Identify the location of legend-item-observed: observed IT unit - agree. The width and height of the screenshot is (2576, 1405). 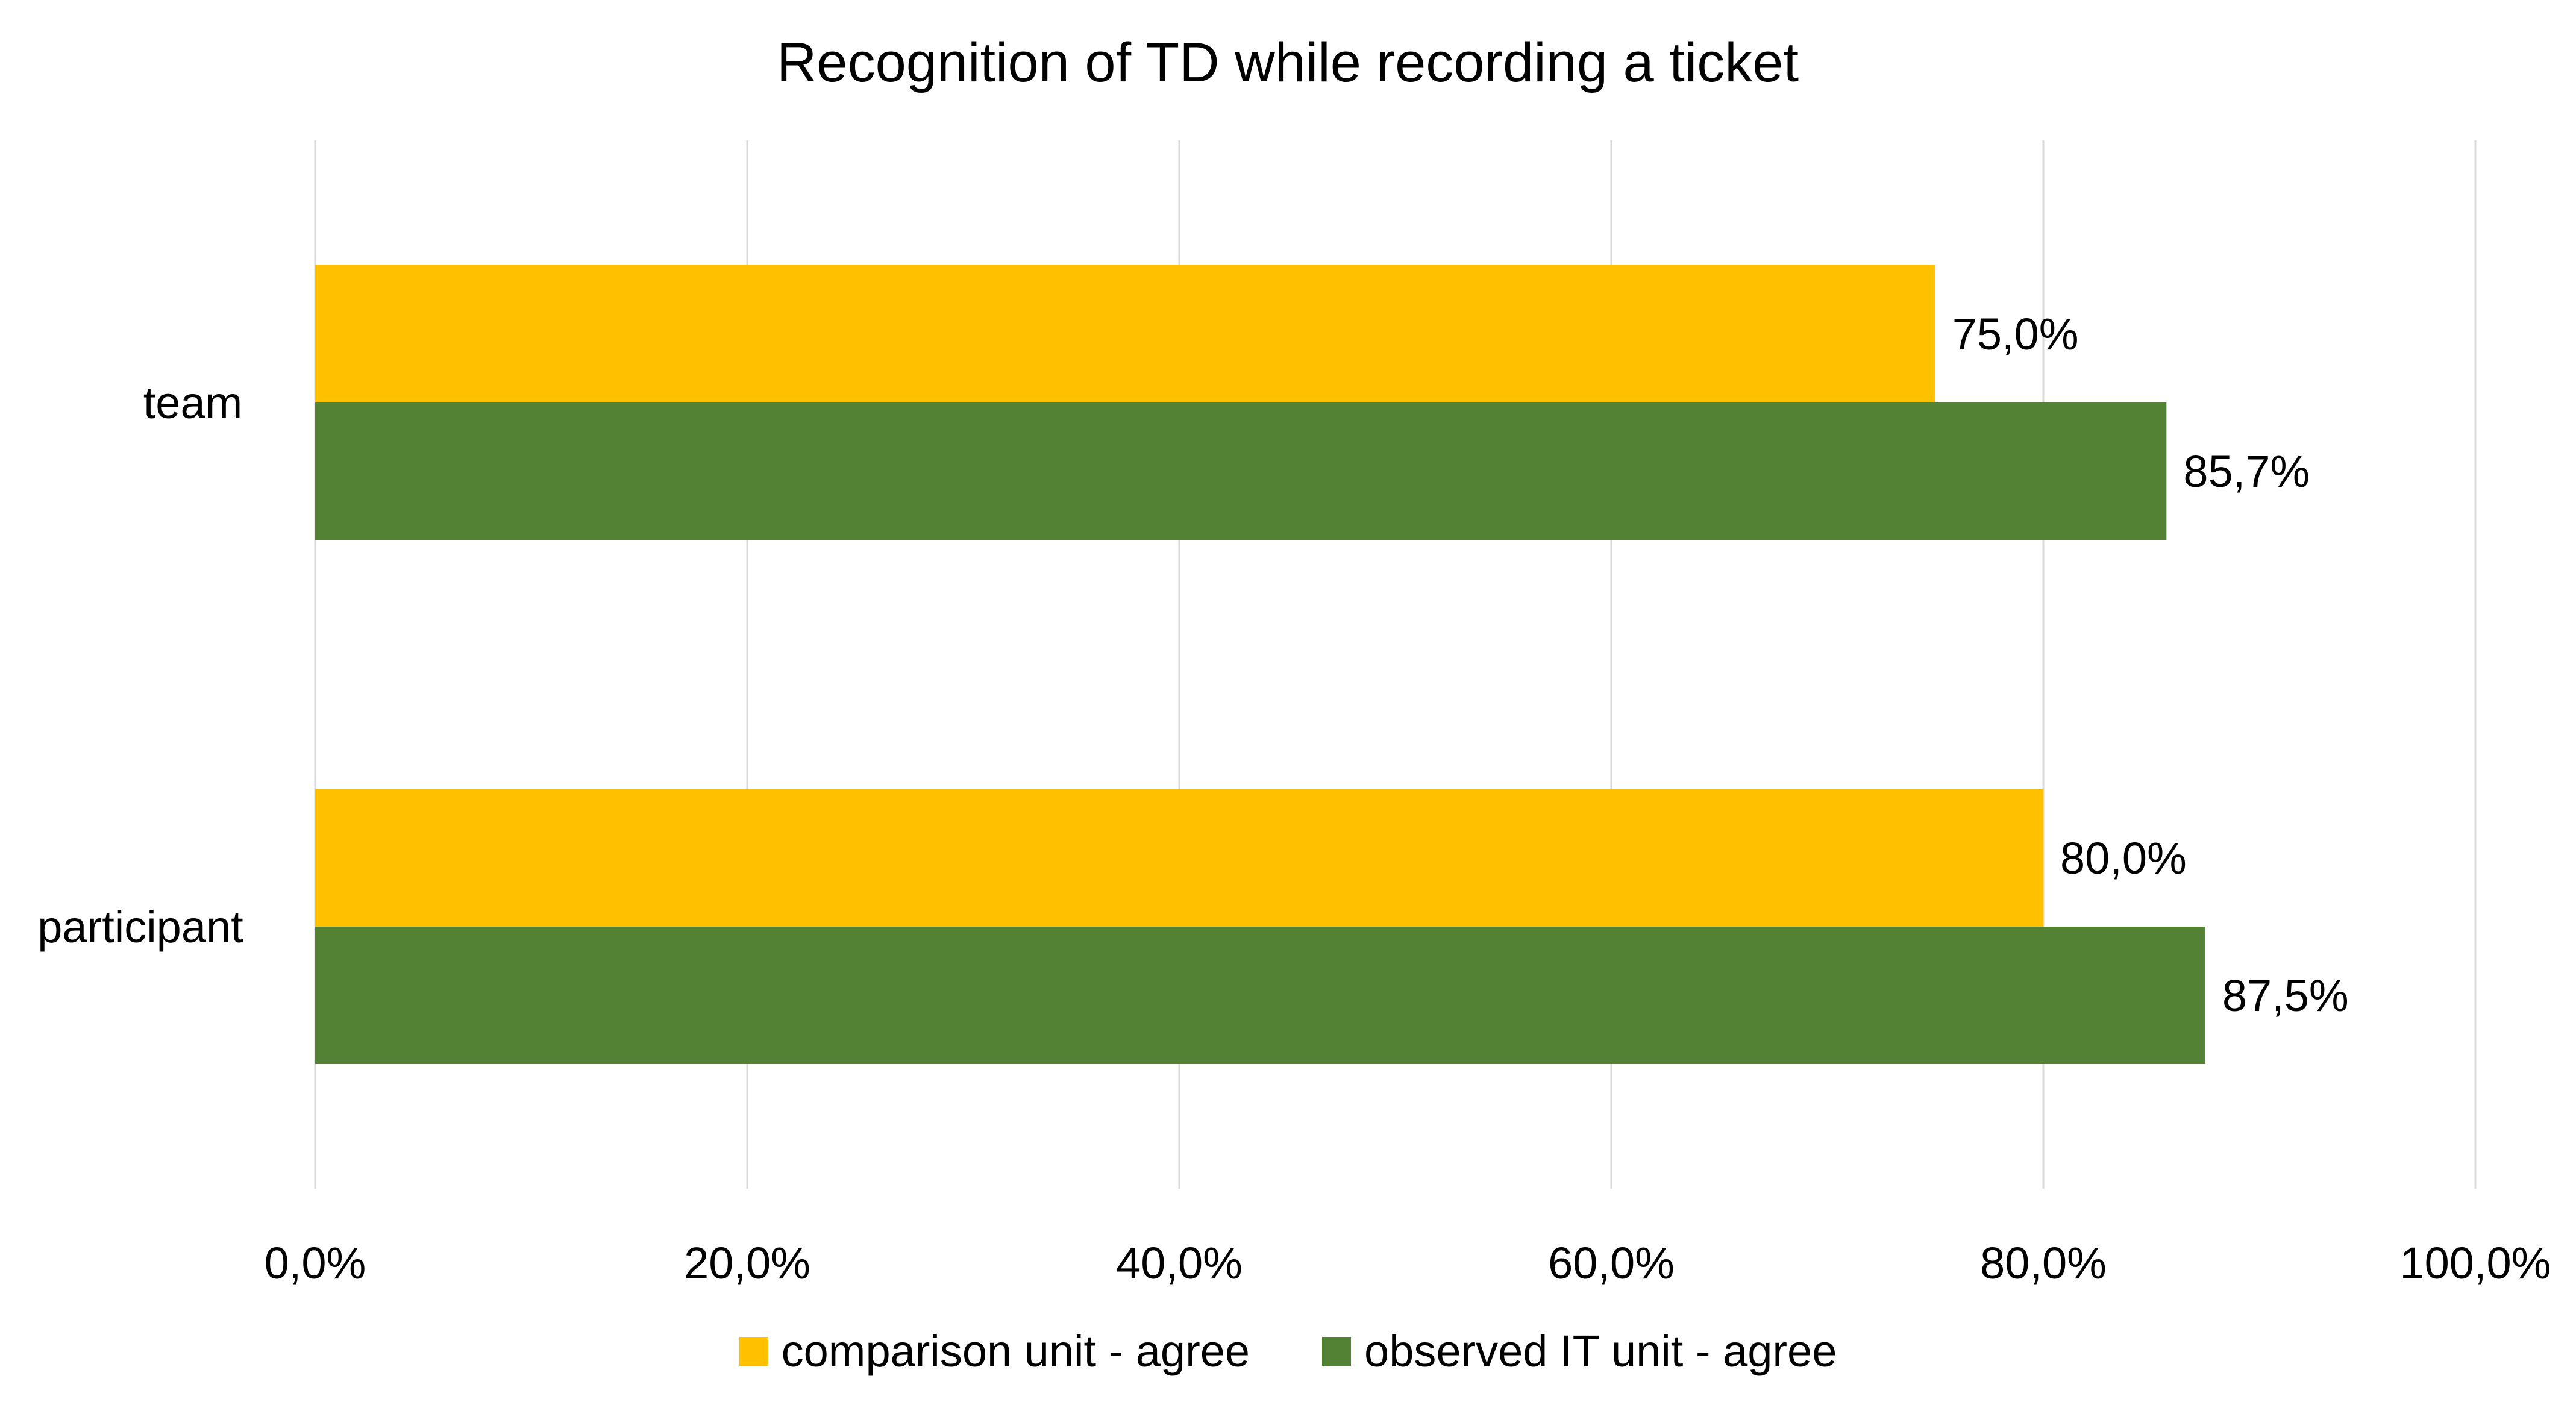
(1579, 1351).